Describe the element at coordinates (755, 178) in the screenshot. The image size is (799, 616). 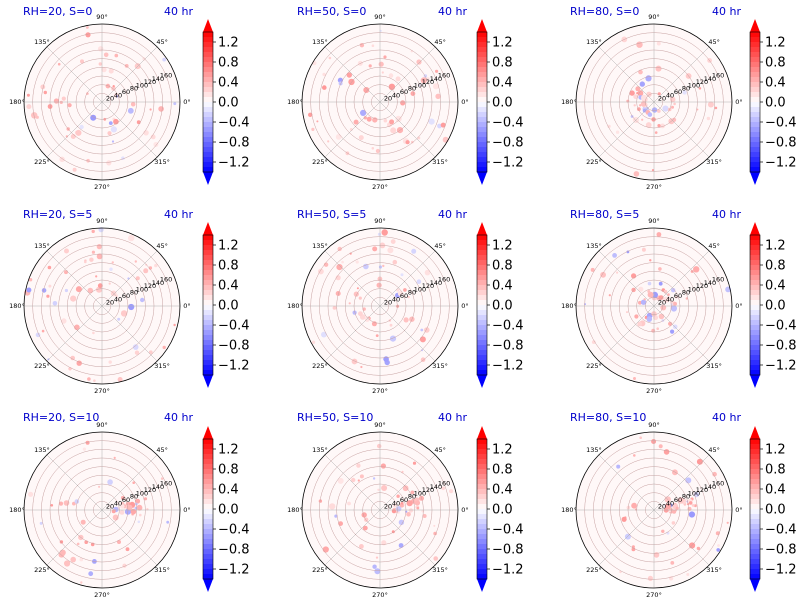
I see `colorbar-extend-min` at that location.